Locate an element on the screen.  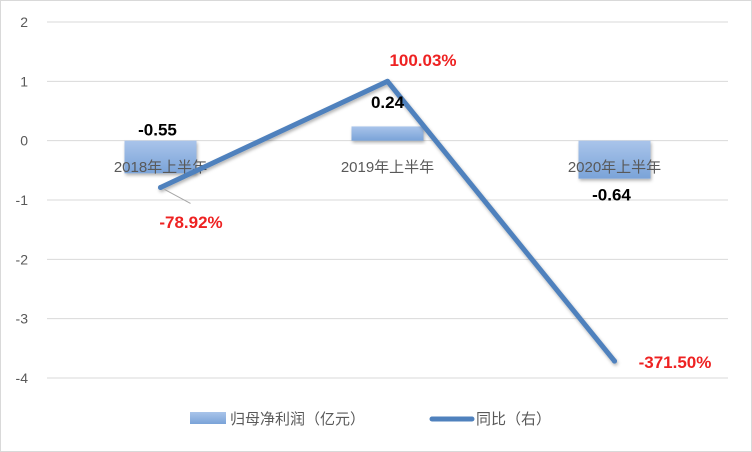
x-category-label: 2020年上半年 is located at coordinates (614, 167).